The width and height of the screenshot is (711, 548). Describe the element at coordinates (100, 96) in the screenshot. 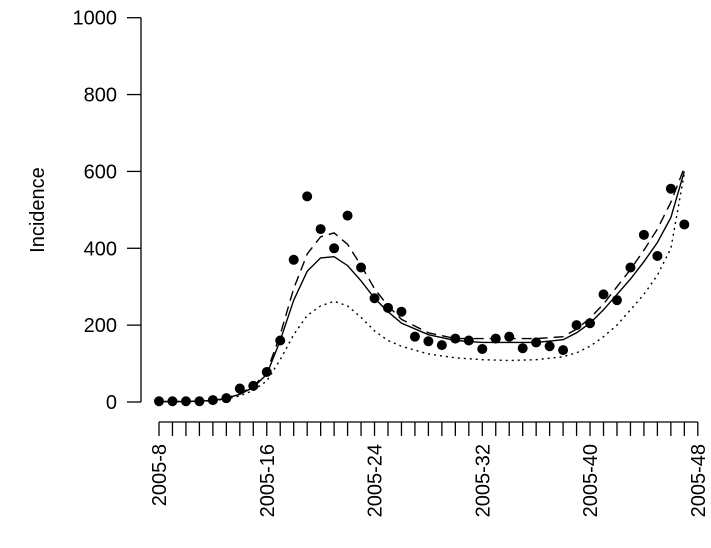

I see `y-tick-label: 800` at that location.